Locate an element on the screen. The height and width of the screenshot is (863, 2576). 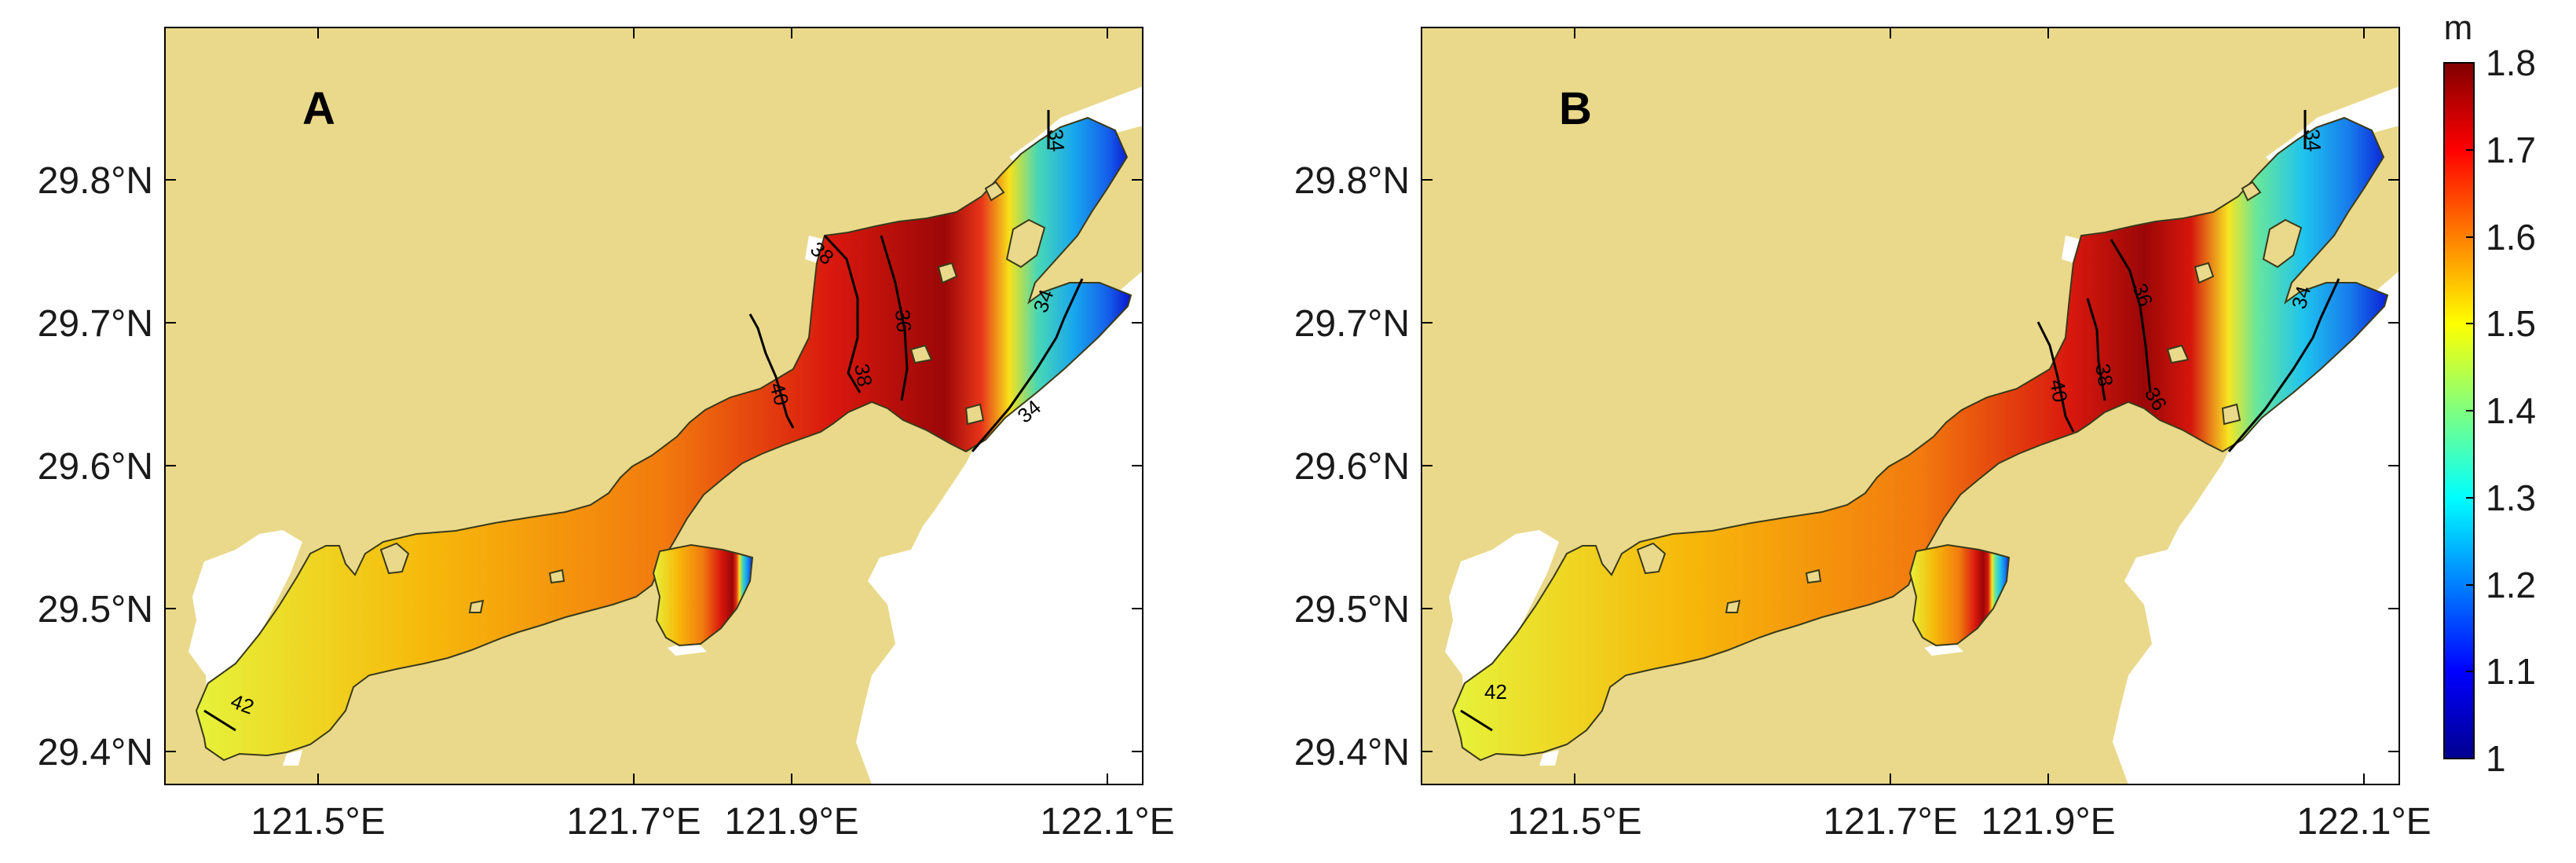
colorbar-tick-label: 1.7 is located at coordinates (2511, 150).